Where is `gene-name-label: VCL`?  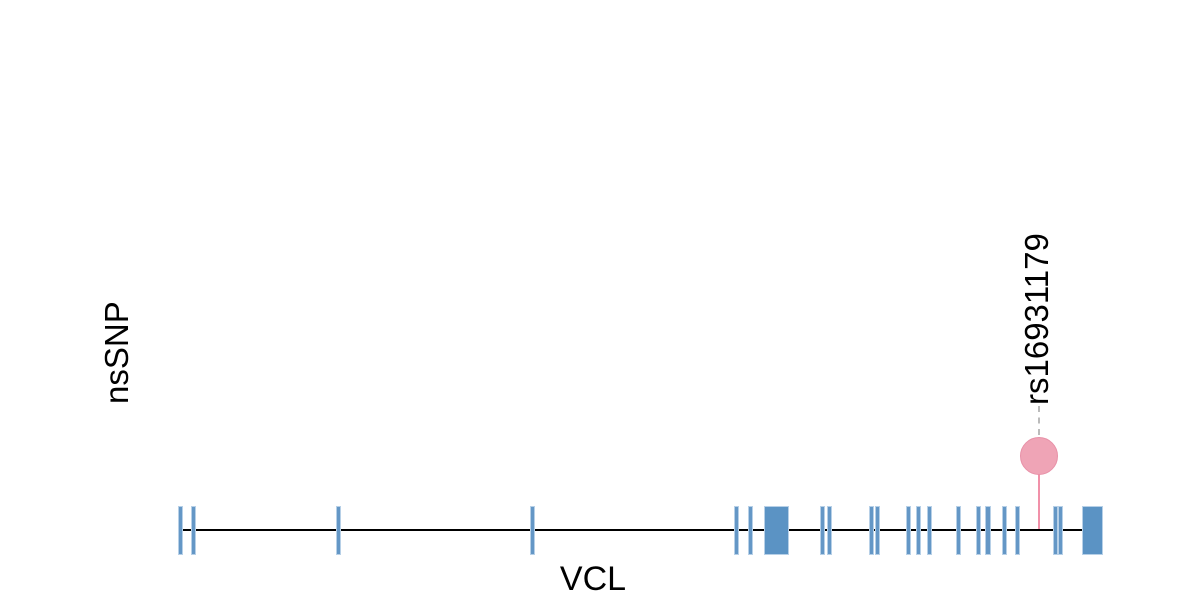 gene-name-label: VCL is located at coordinates (593, 579).